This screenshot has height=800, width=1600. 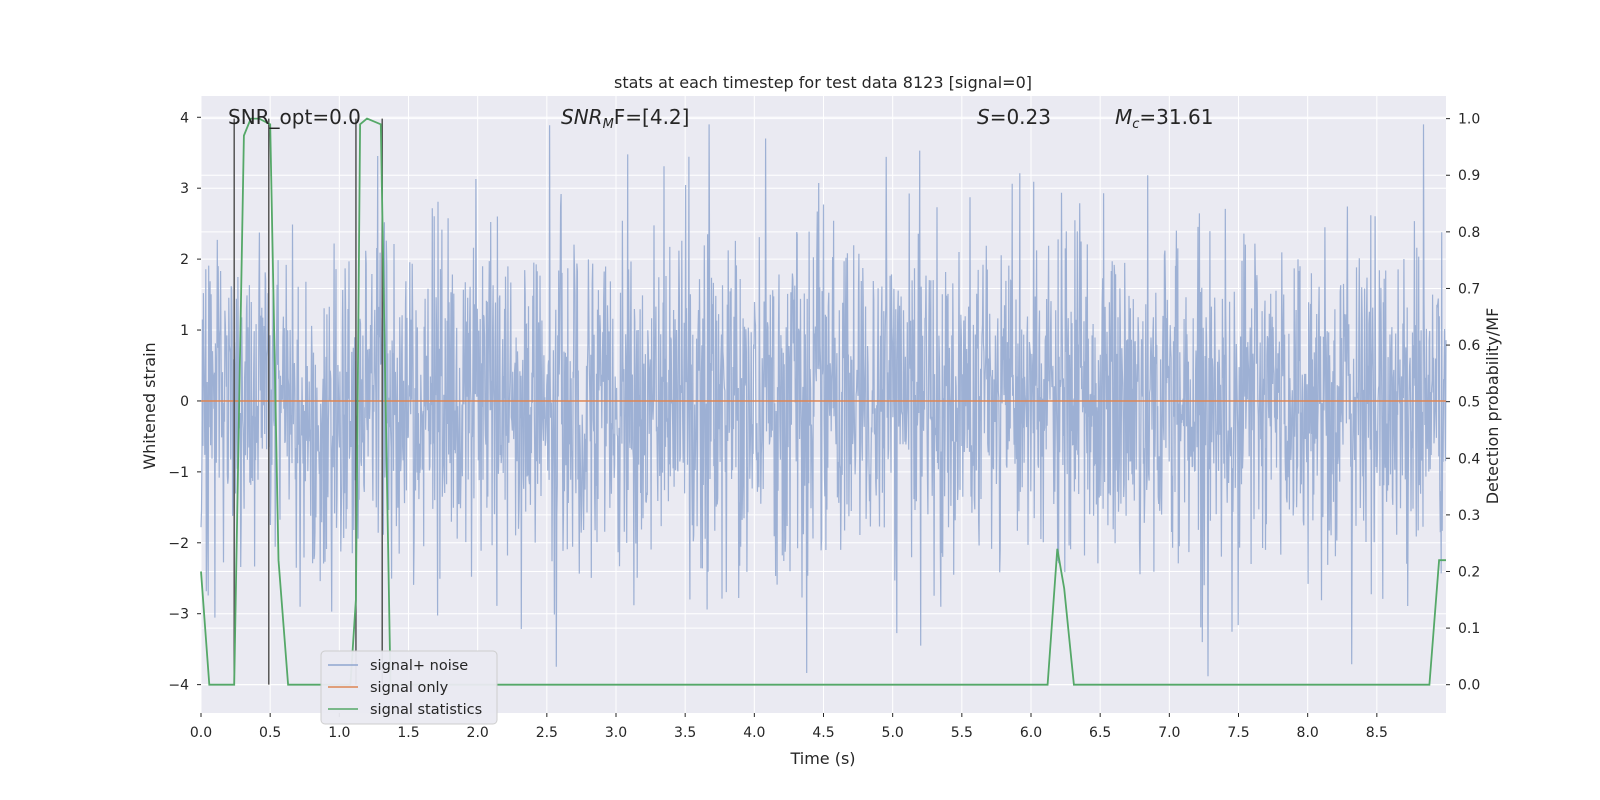 What do you see at coordinates (616, 733) in the screenshot?
I see `x-tick-label: 3.0` at bounding box center [616, 733].